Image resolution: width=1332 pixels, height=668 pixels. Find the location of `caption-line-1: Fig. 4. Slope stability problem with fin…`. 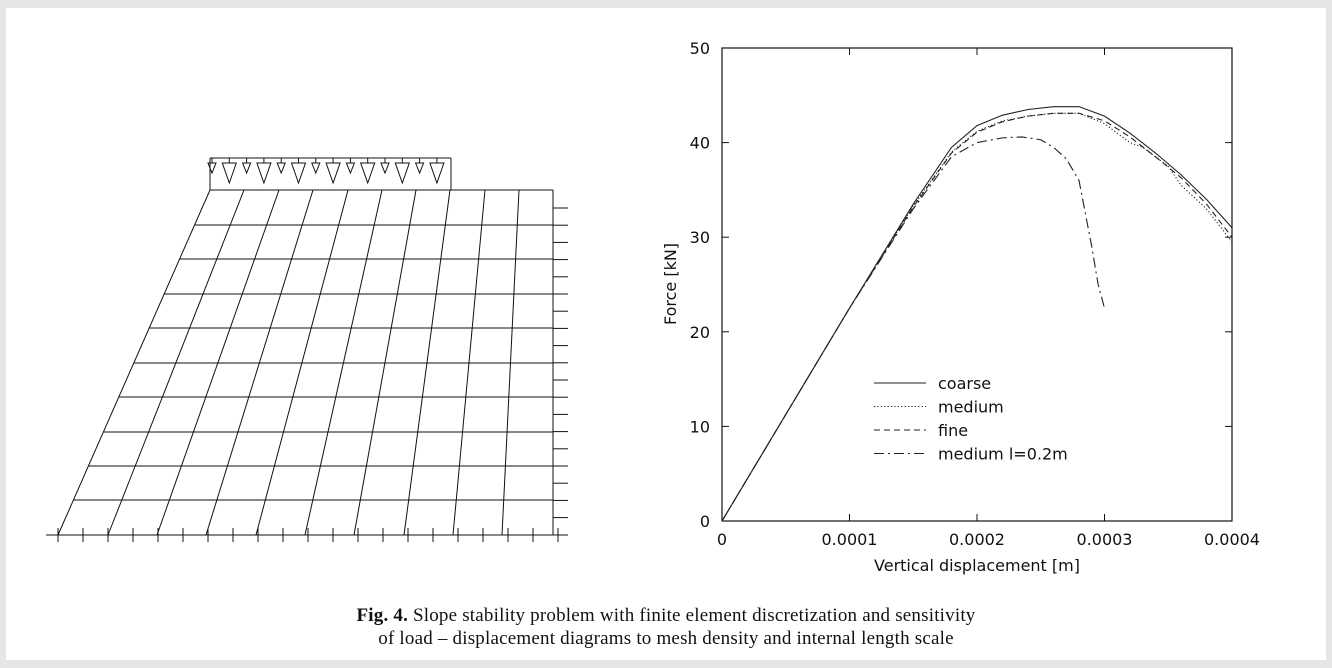

caption-line-1: Fig. 4. Slope stability problem with fin… is located at coordinates (666, 615).